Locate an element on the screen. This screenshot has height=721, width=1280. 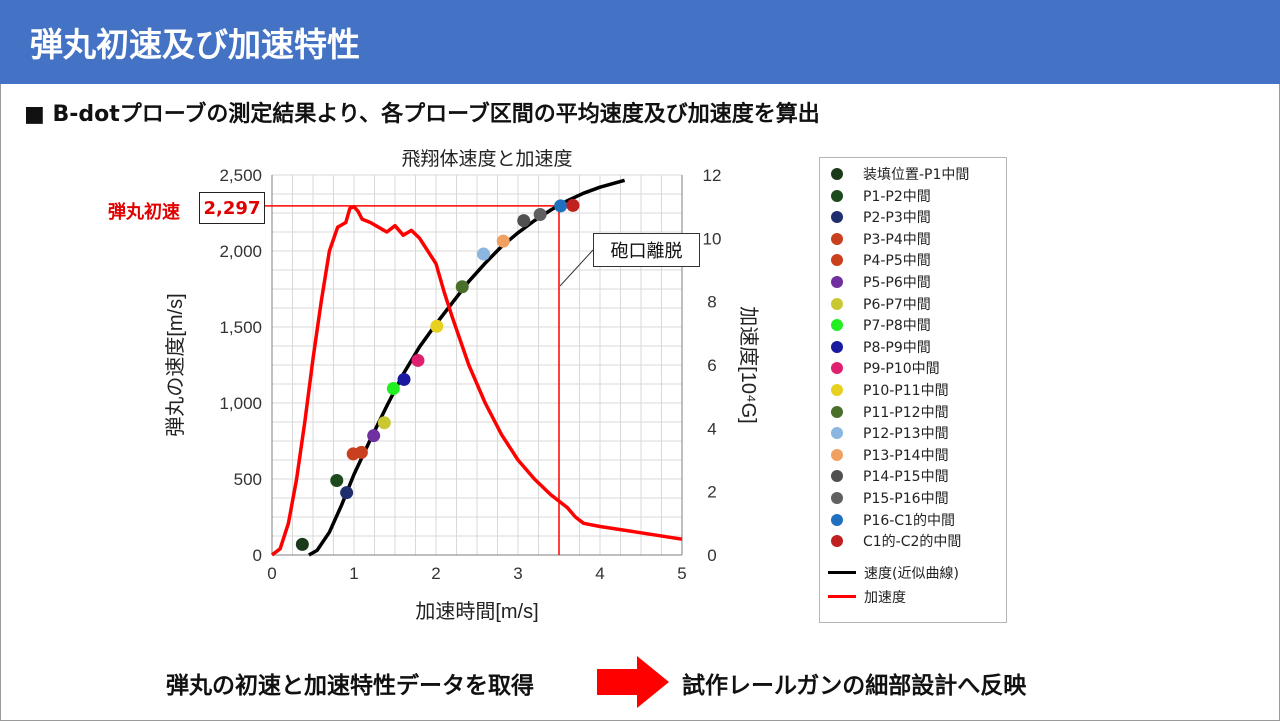
legend-item: 装填位置-P1中間 is located at coordinates (894, 174).